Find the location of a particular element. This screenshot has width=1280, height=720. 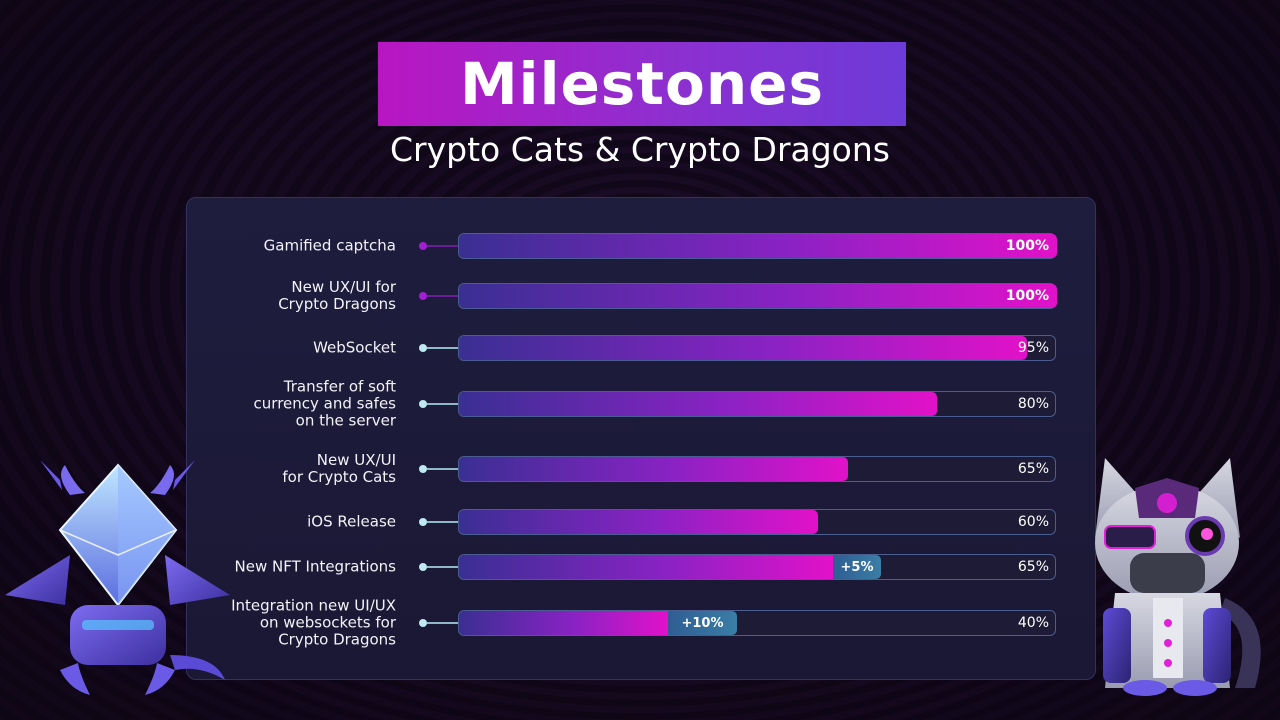

progress-track: 95% is located at coordinates (757, 348).